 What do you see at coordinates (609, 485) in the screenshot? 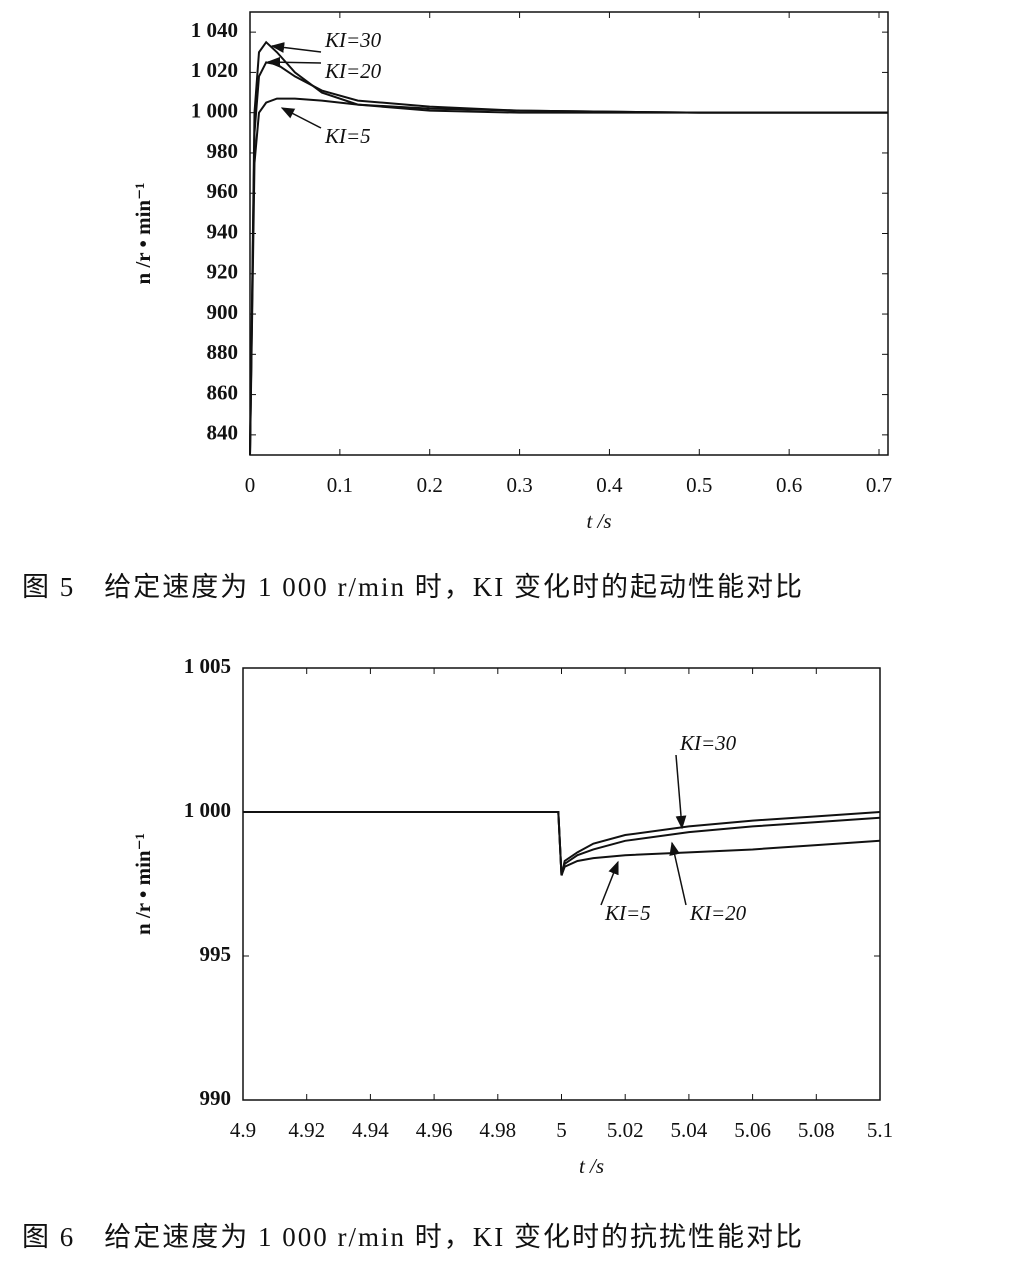
I see `x-tick-label: 0.4` at bounding box center [609, 485].